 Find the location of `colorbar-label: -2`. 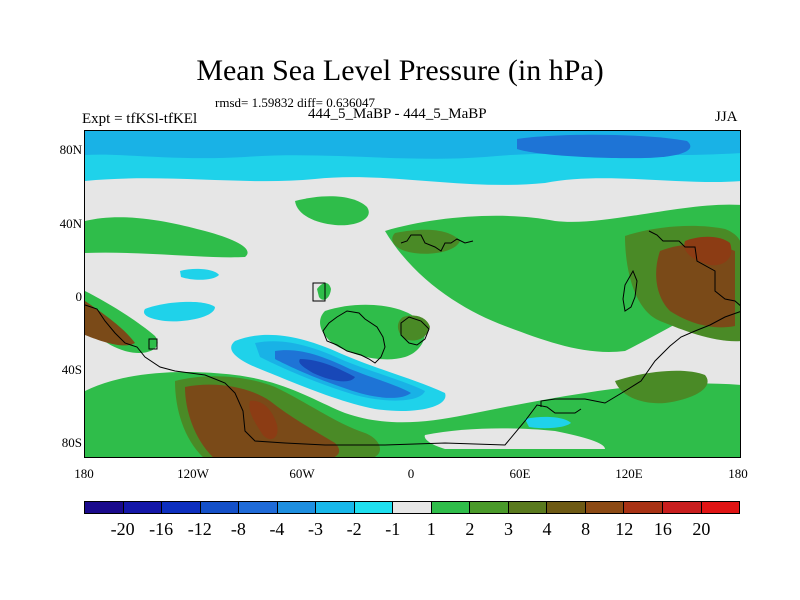

colorbar-label: -2 is located at coordinates (354, 529).